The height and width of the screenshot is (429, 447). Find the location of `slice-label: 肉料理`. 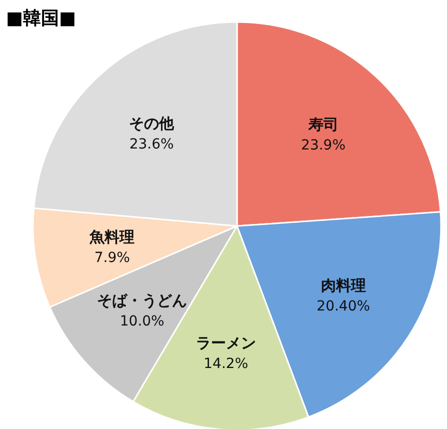

slice-label: 肉料理 is located at coordinates (343, 285).